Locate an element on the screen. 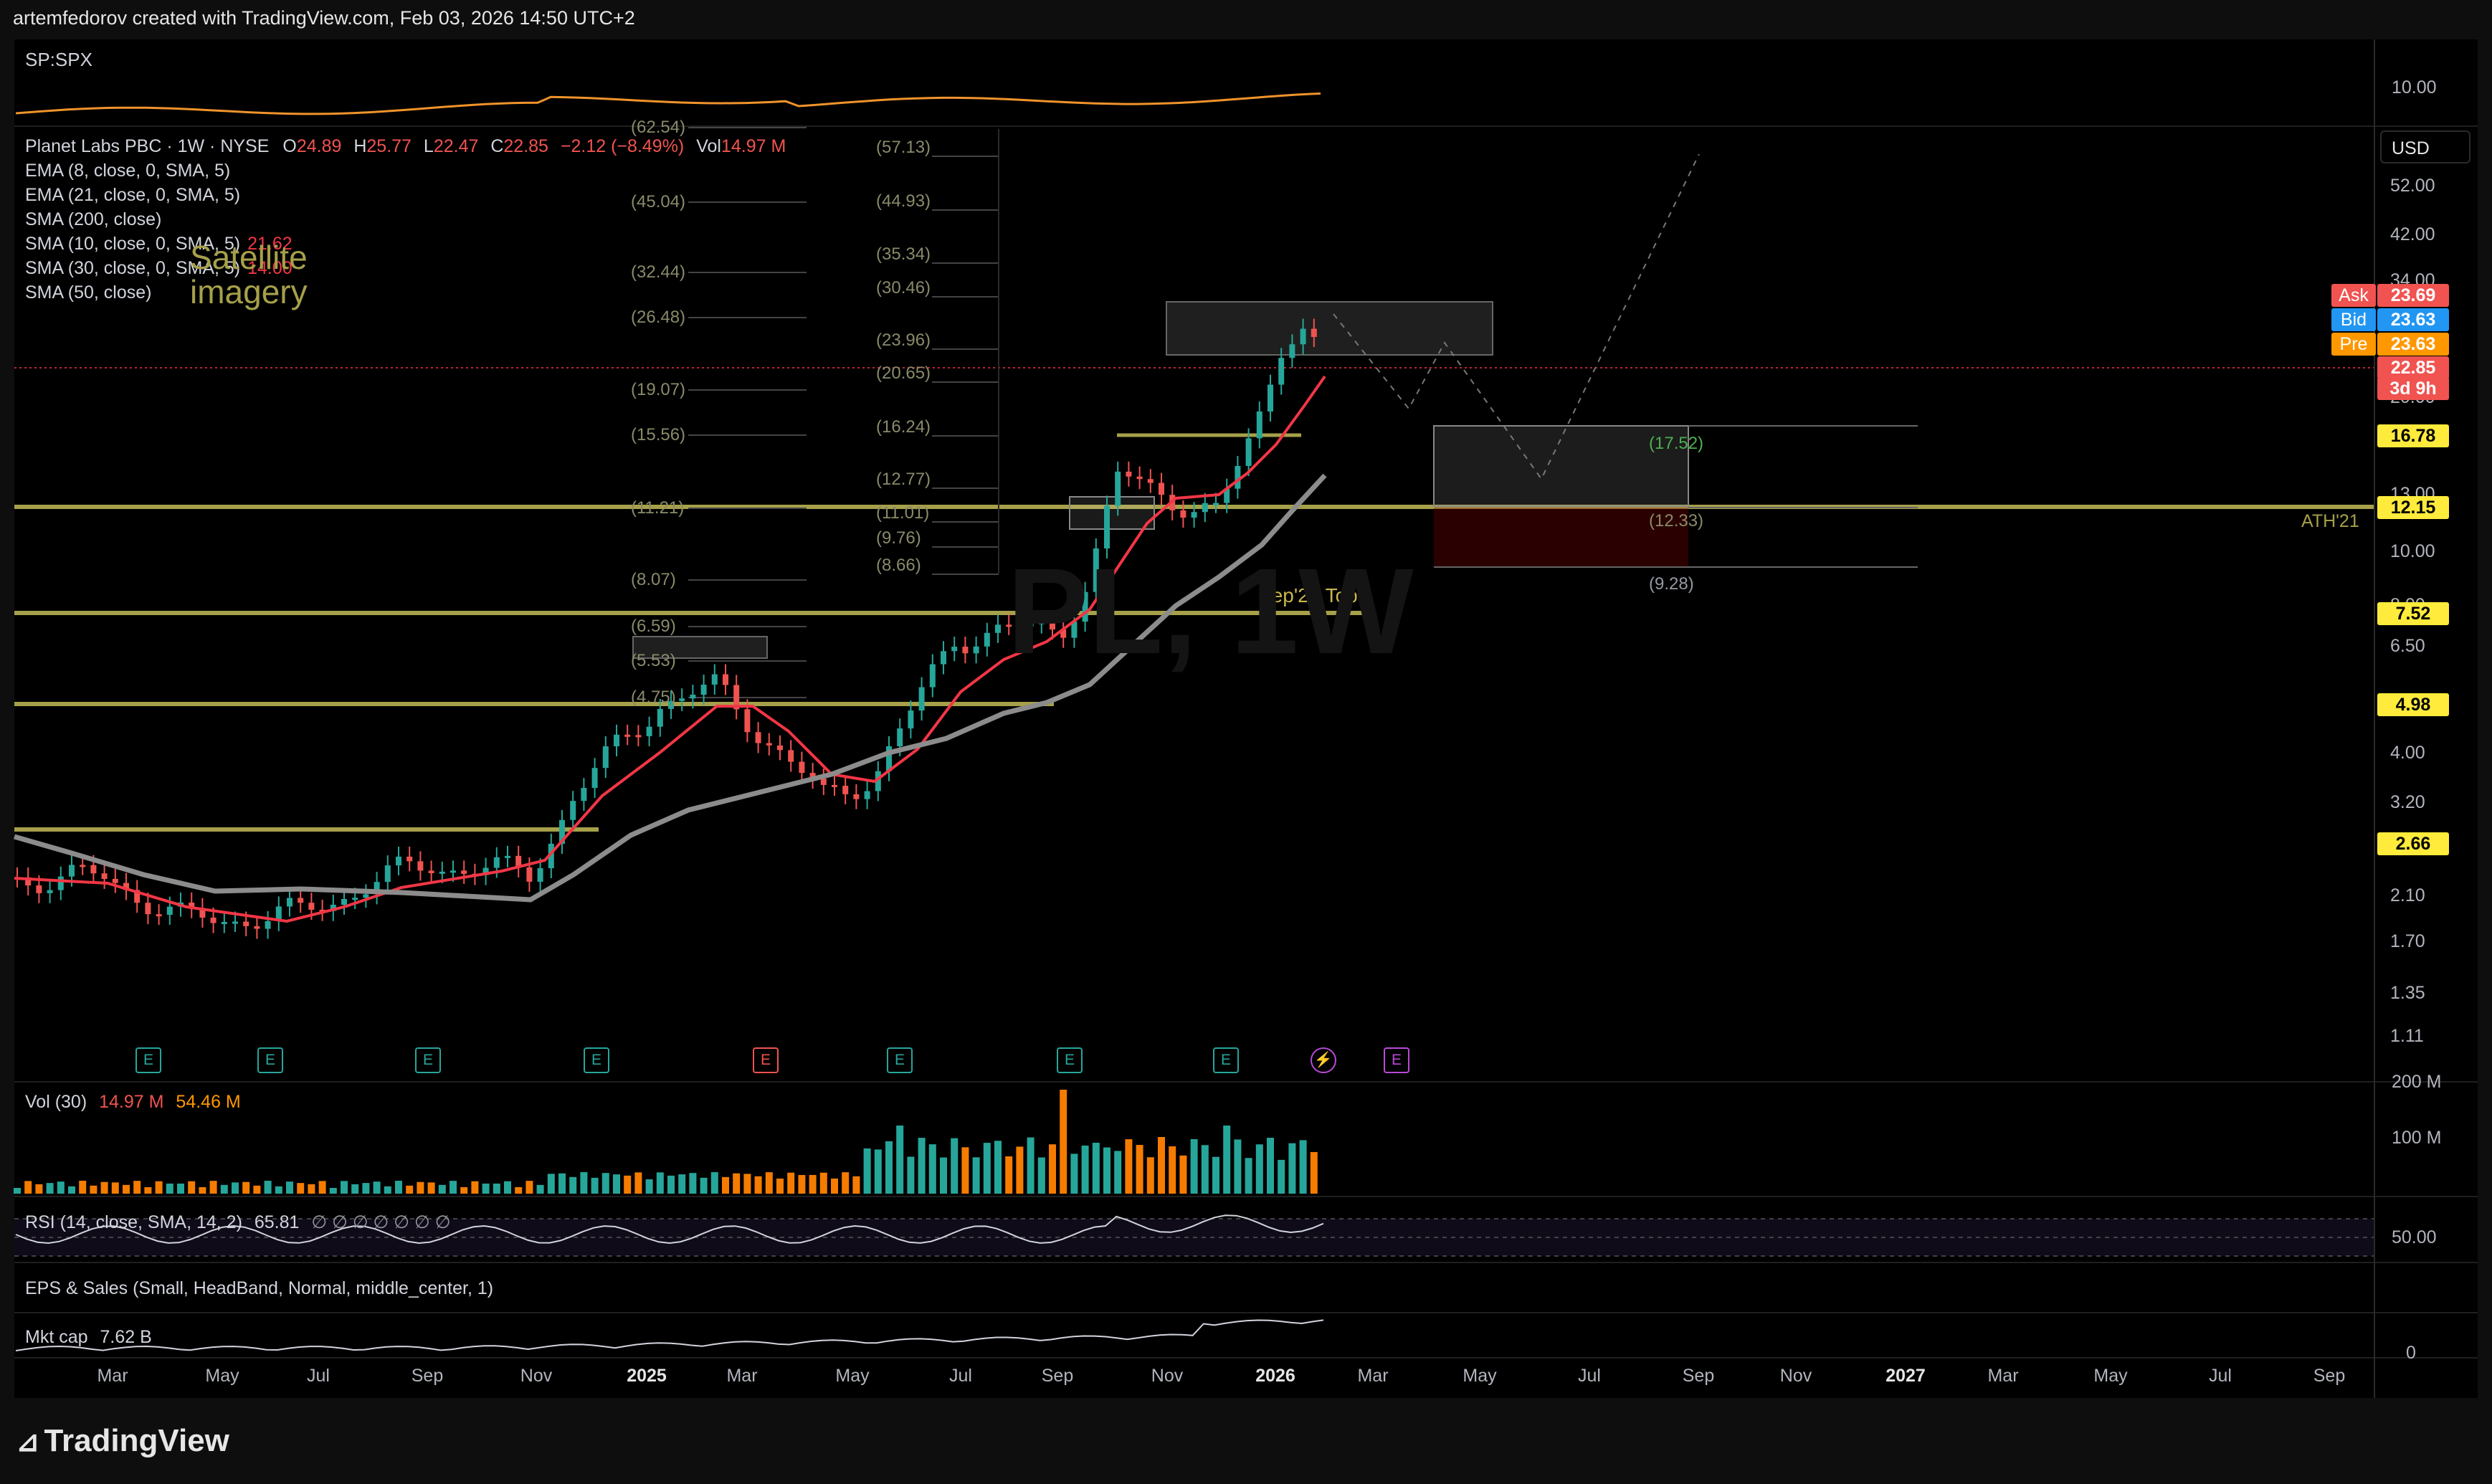  target-level-label: (12.33) is located at coordinates (1676, 521).